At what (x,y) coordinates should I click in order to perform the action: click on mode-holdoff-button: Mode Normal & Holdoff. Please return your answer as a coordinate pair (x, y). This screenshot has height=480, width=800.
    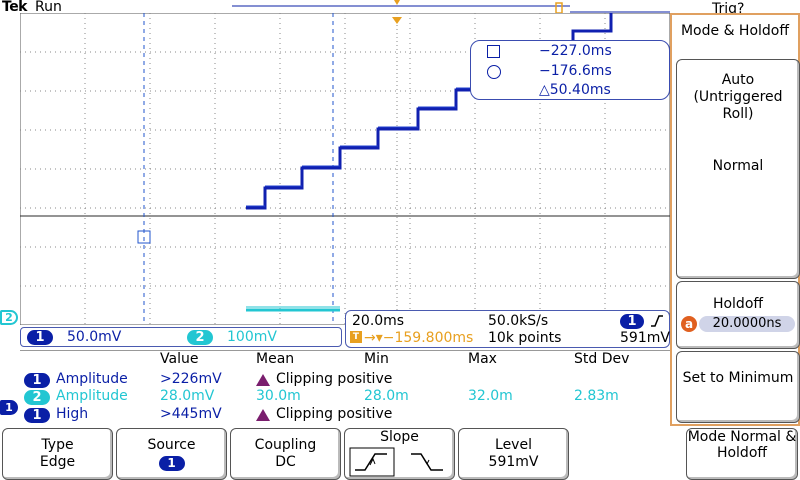
    Looking at the image, I should click on (742, 454).